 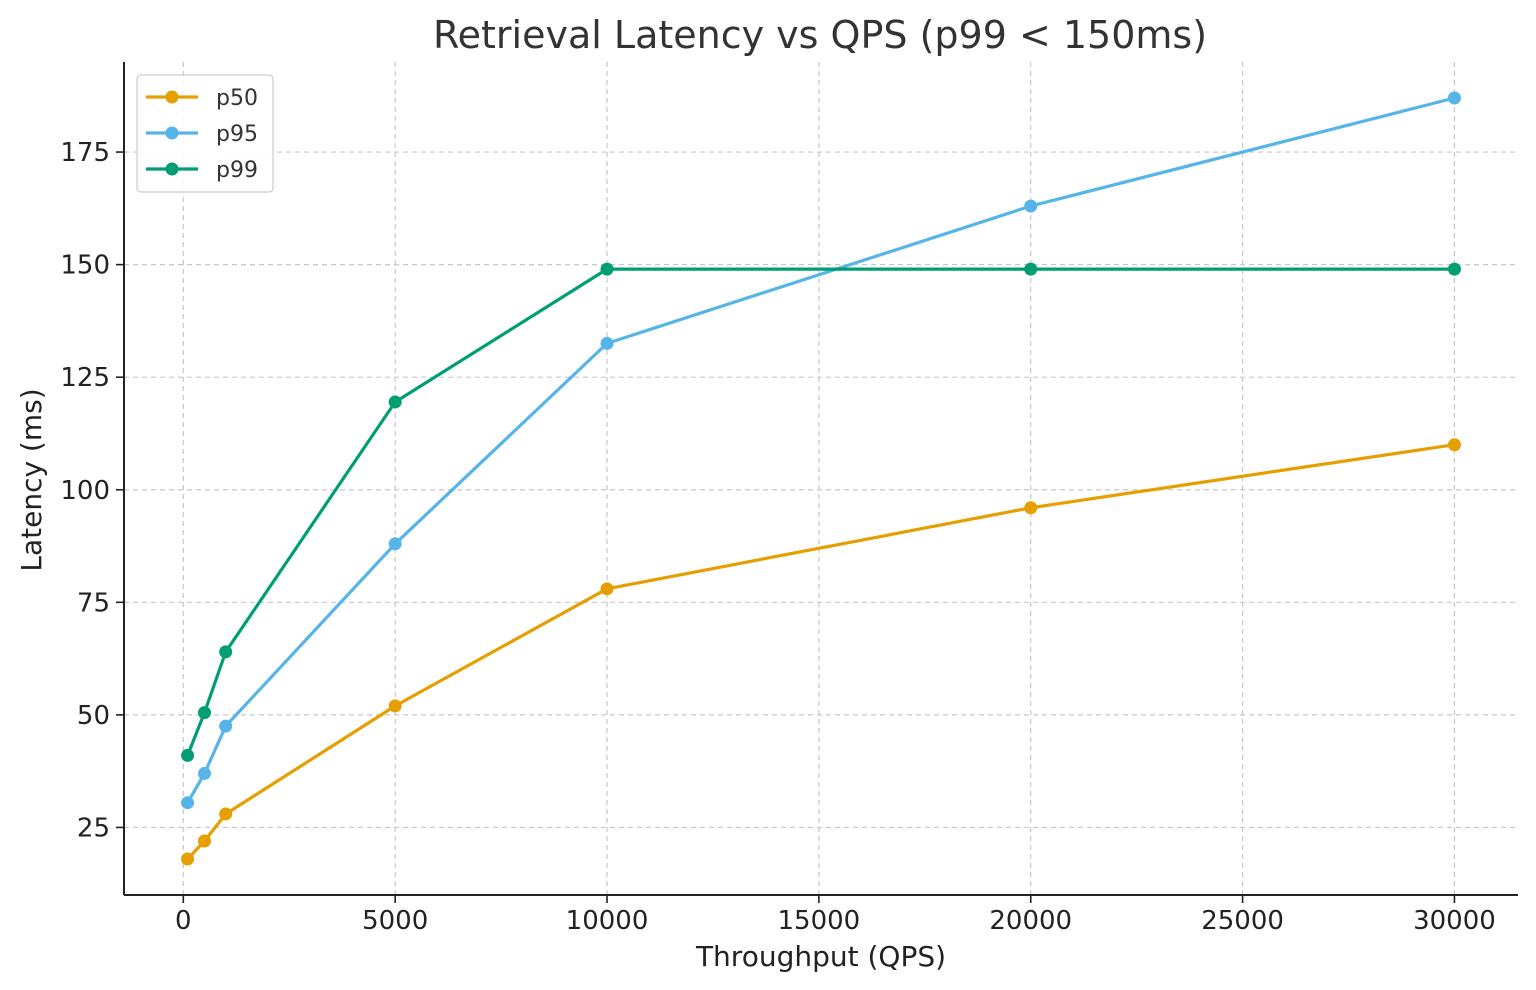 I want to click on legend-label: p95, so click(x=237, y=134).